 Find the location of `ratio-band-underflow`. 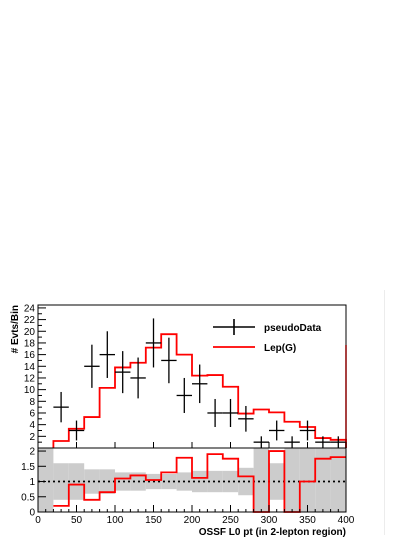

ratio-band-underflow is located at coordinates (46, 480).